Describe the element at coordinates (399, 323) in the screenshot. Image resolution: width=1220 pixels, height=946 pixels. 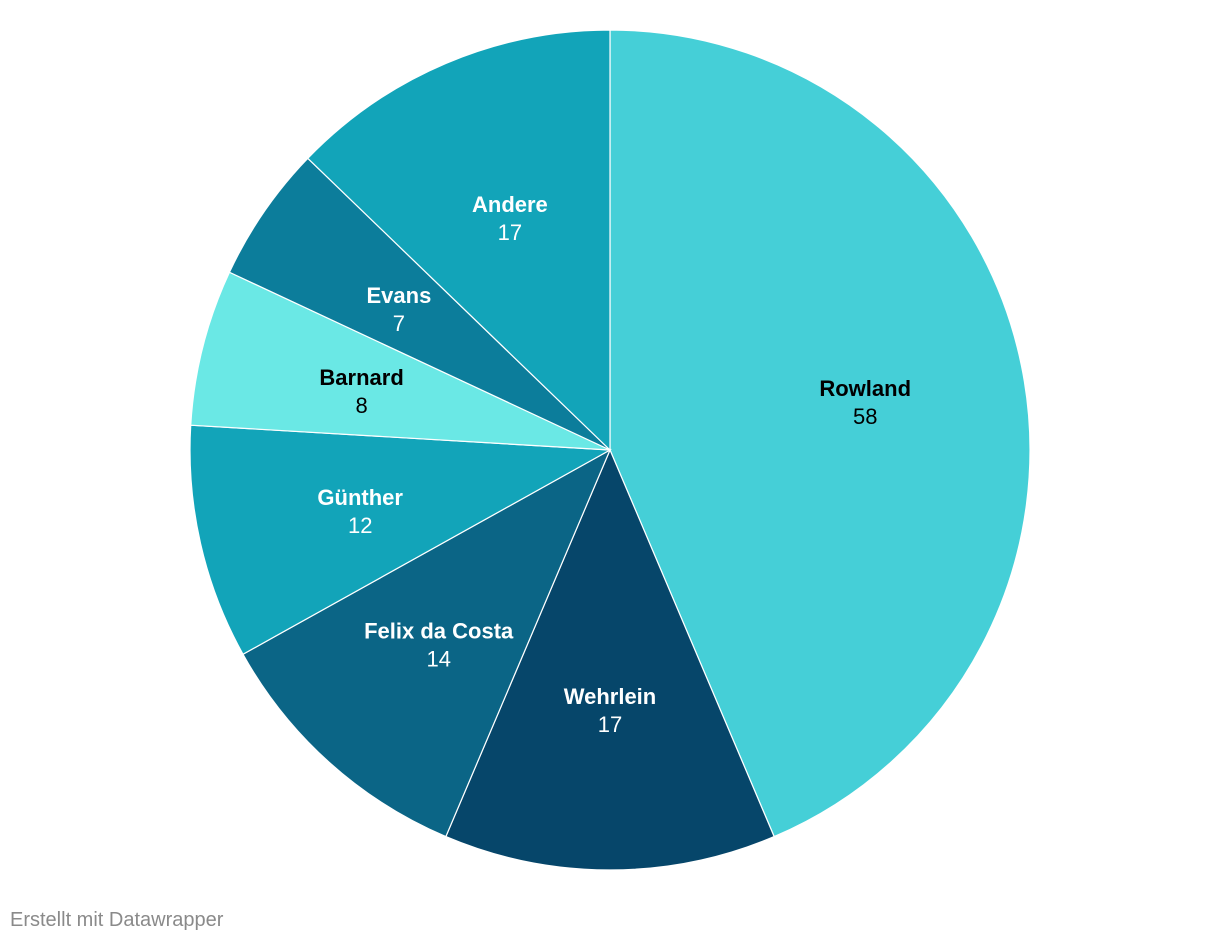
I see `slice-value-evans: 7` at that location.